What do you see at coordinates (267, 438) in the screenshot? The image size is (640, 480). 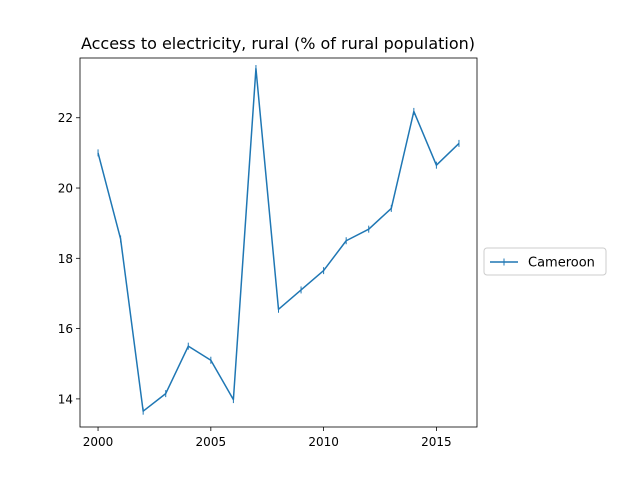 I see `x-axis: 2000 2005 2010 2015` at bounding box center [267, 438].